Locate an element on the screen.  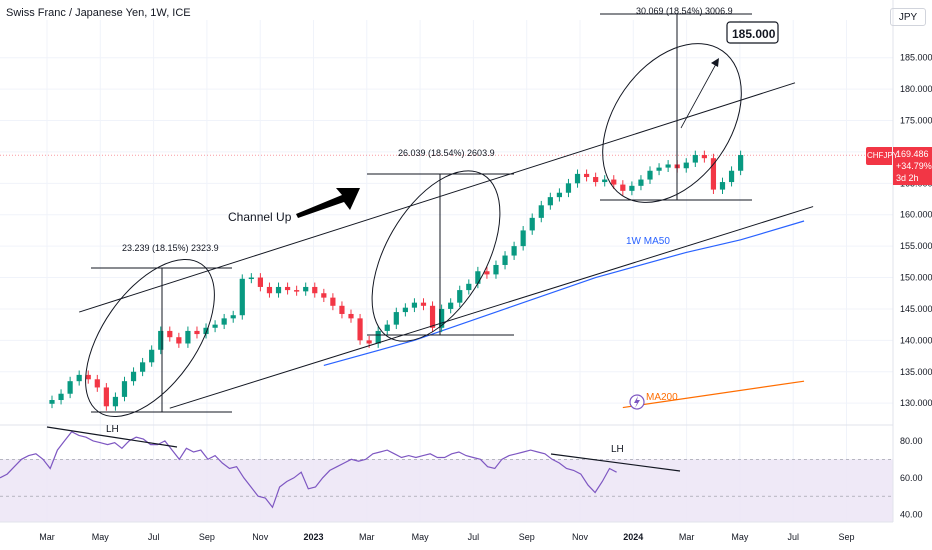
last-price-tag: CHFJPY 169.486 +34.79% 3d 2h is located at coordinates (899, 166).